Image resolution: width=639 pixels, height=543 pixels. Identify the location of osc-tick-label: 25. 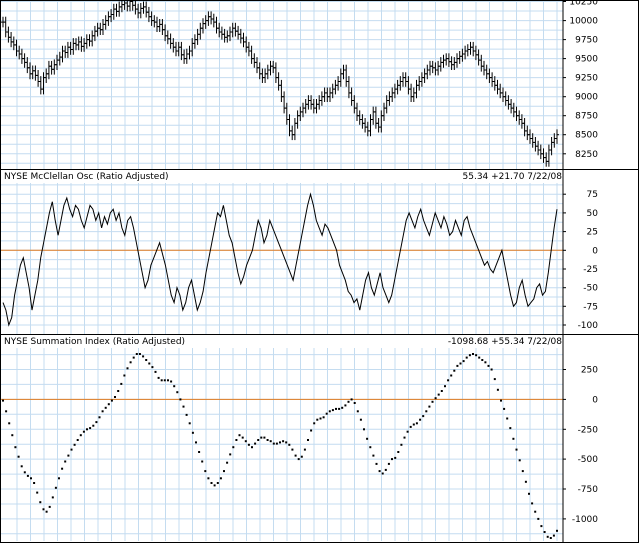
(592, 233).